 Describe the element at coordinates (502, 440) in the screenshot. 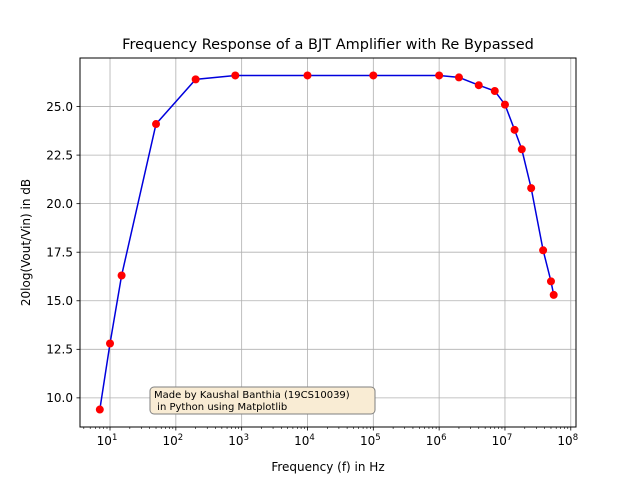

I see `x-tick-label: 10⁷` at that location.